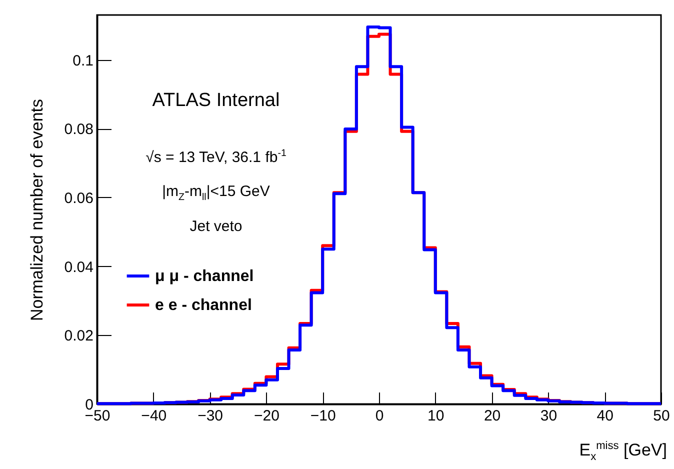 Image resolution: width=674 pixels, height=469 pixels. Describe the element at coordinates (216, 226) in the screenshot. I see `annotation: Jet veto` at that location.